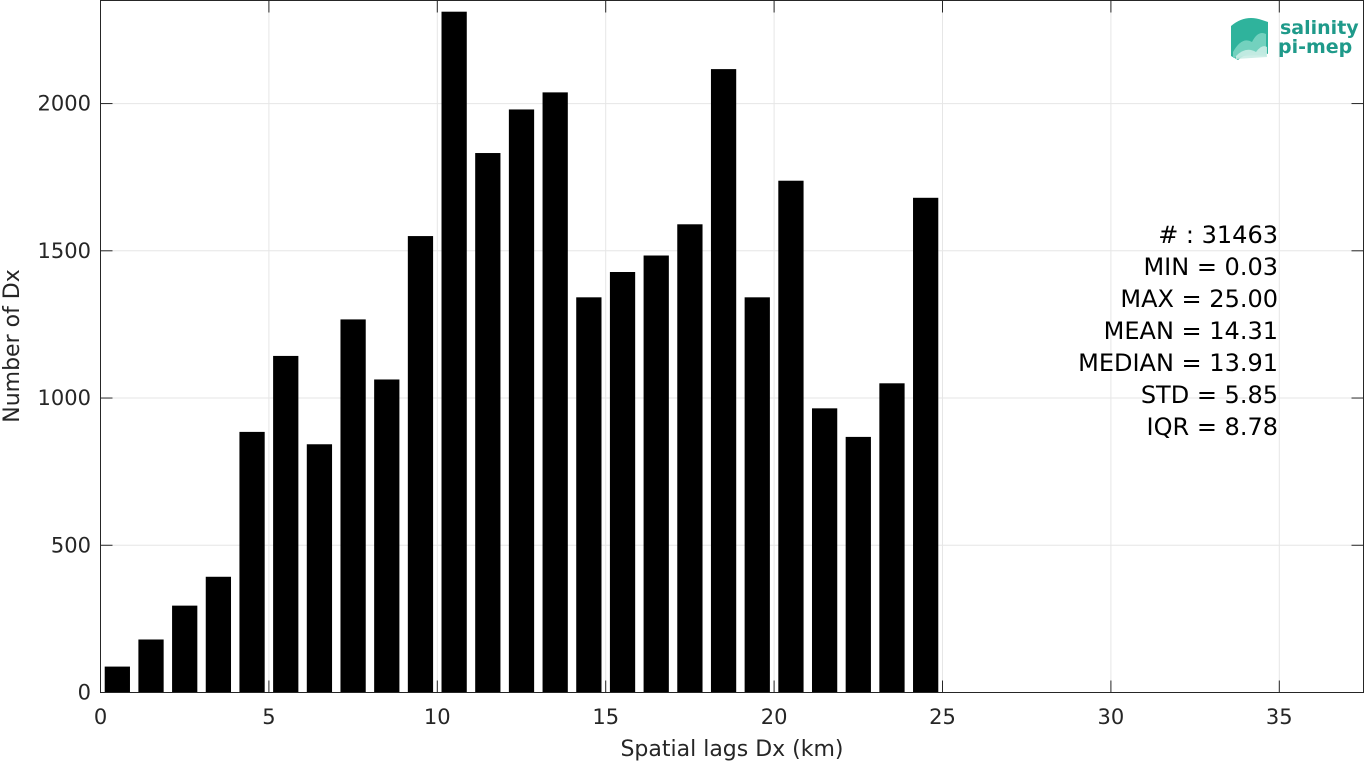  I want to click on salinity-pimep-logo: salinity pi-mep, so click(1295, 38).